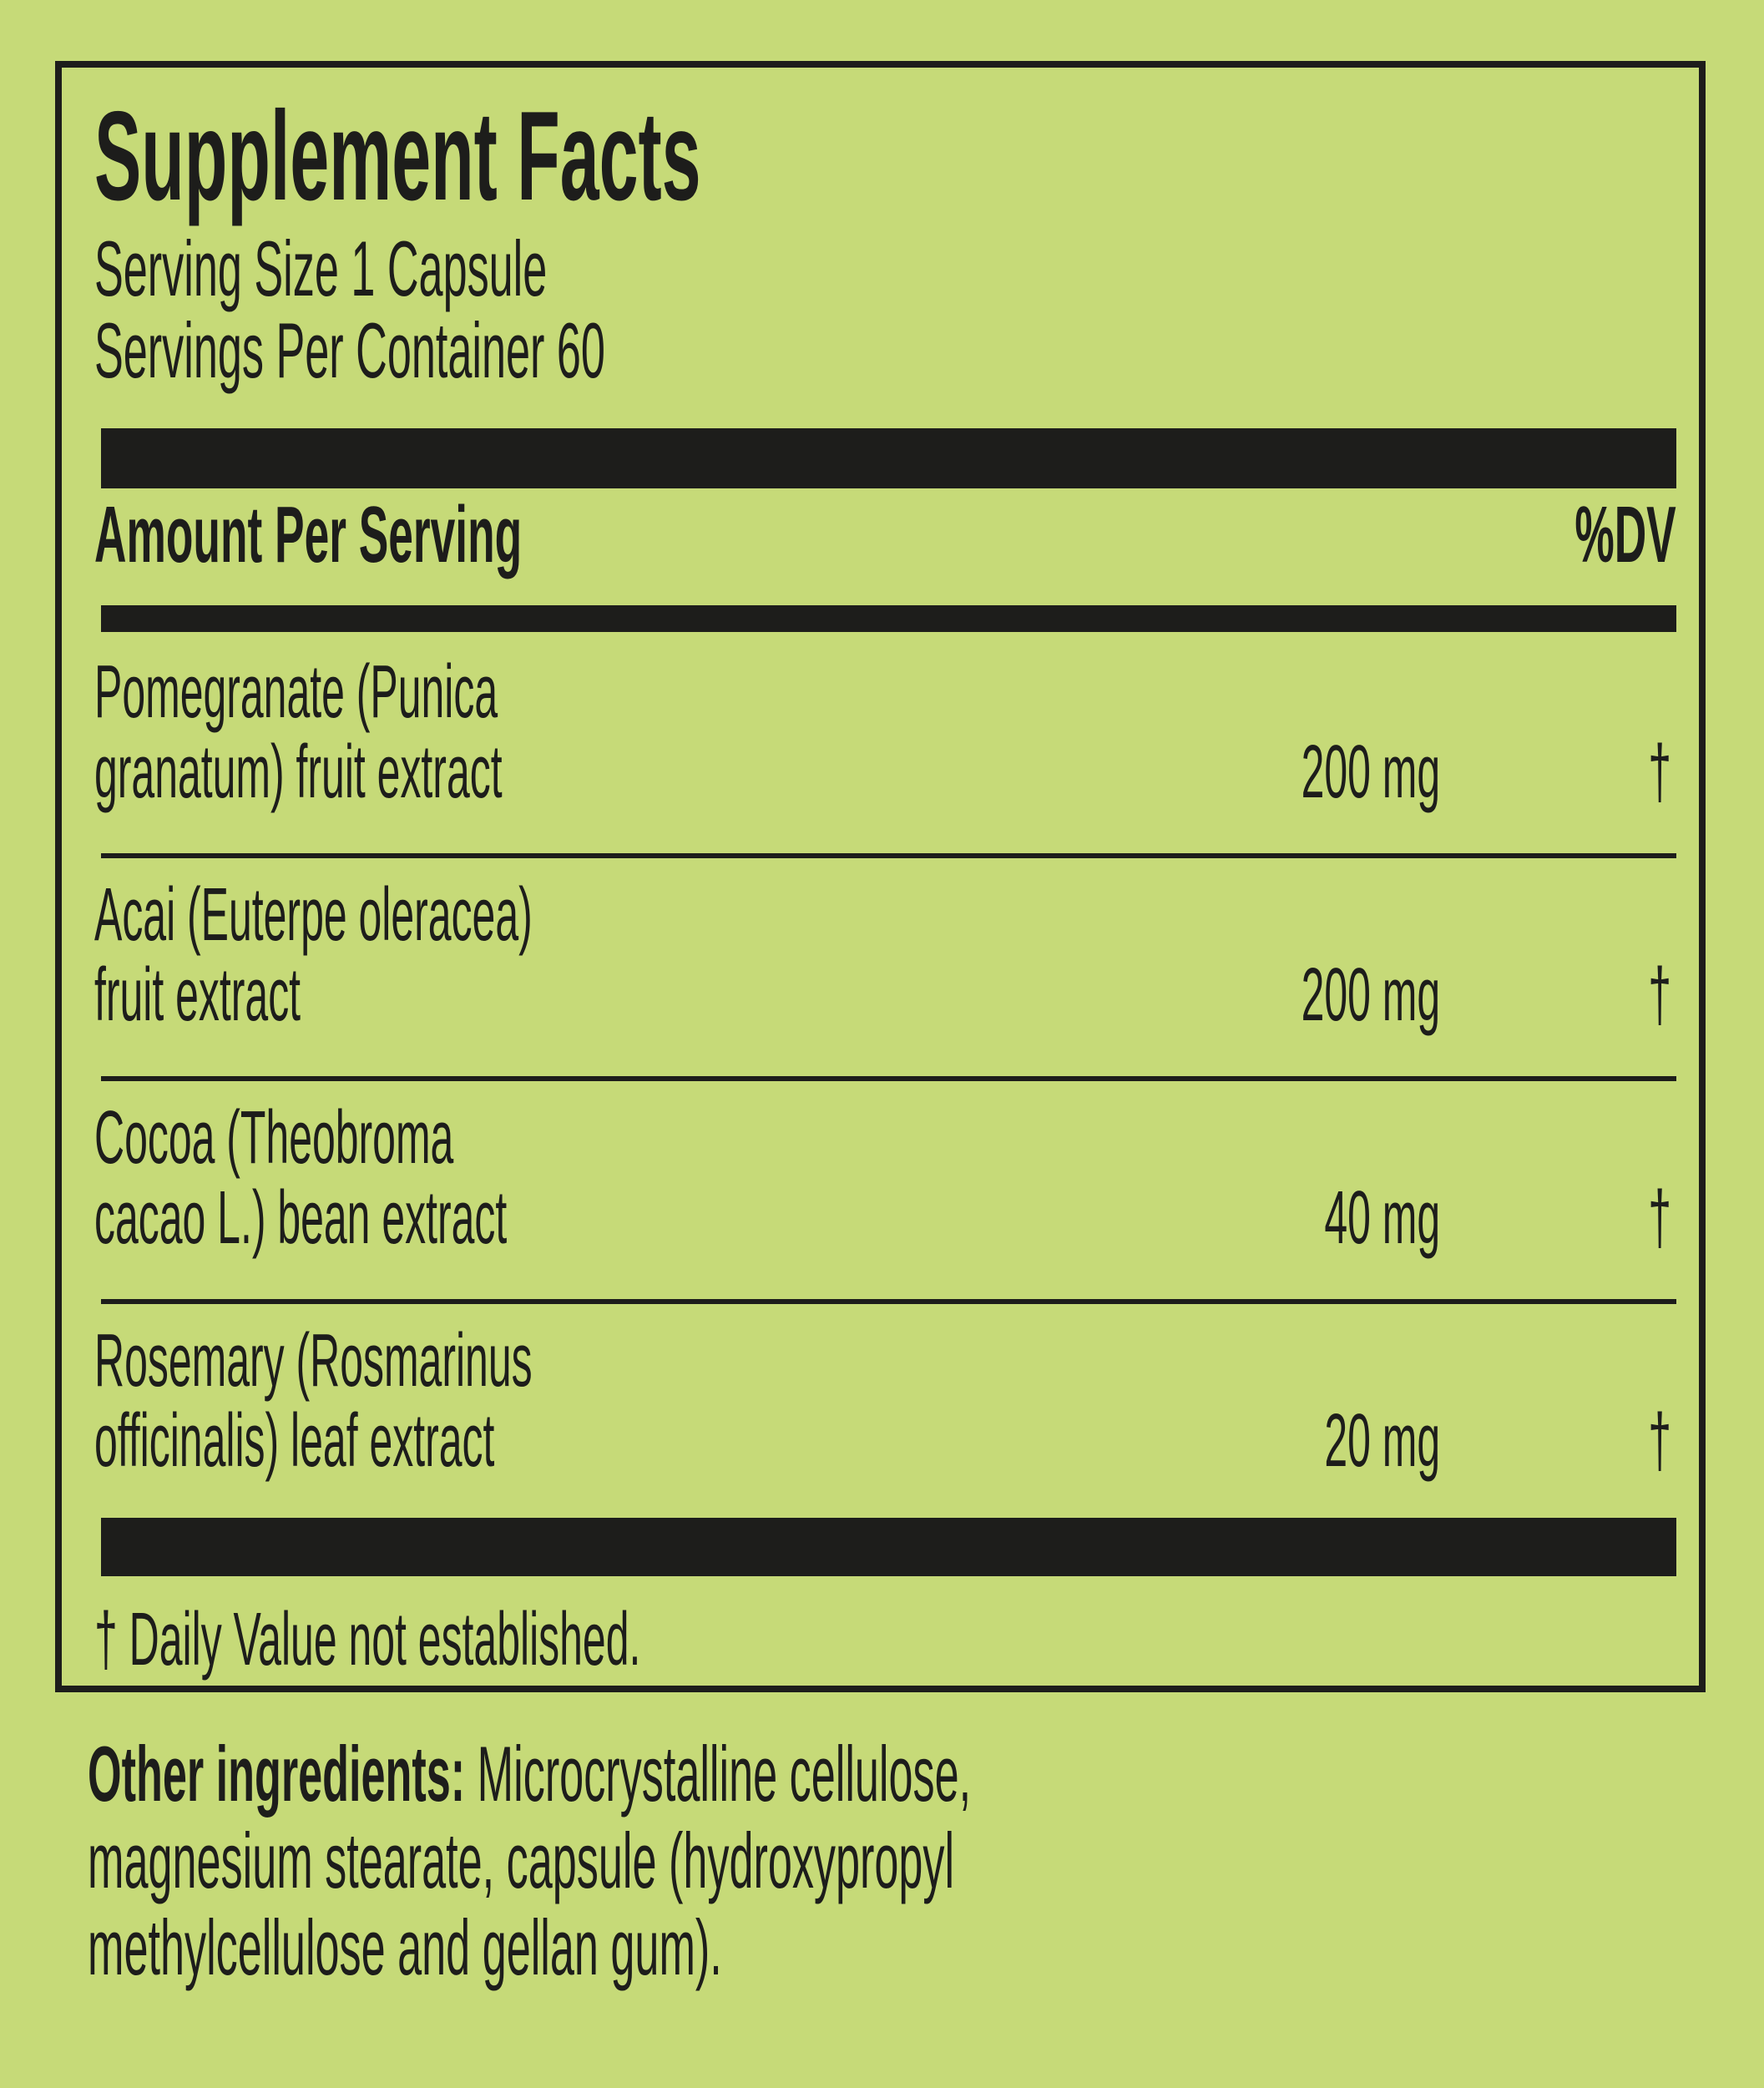  Describe the element at coordinates (197, 995) in the screenshot. I see `ingredient-name-line-2: fruit extract` at that location.